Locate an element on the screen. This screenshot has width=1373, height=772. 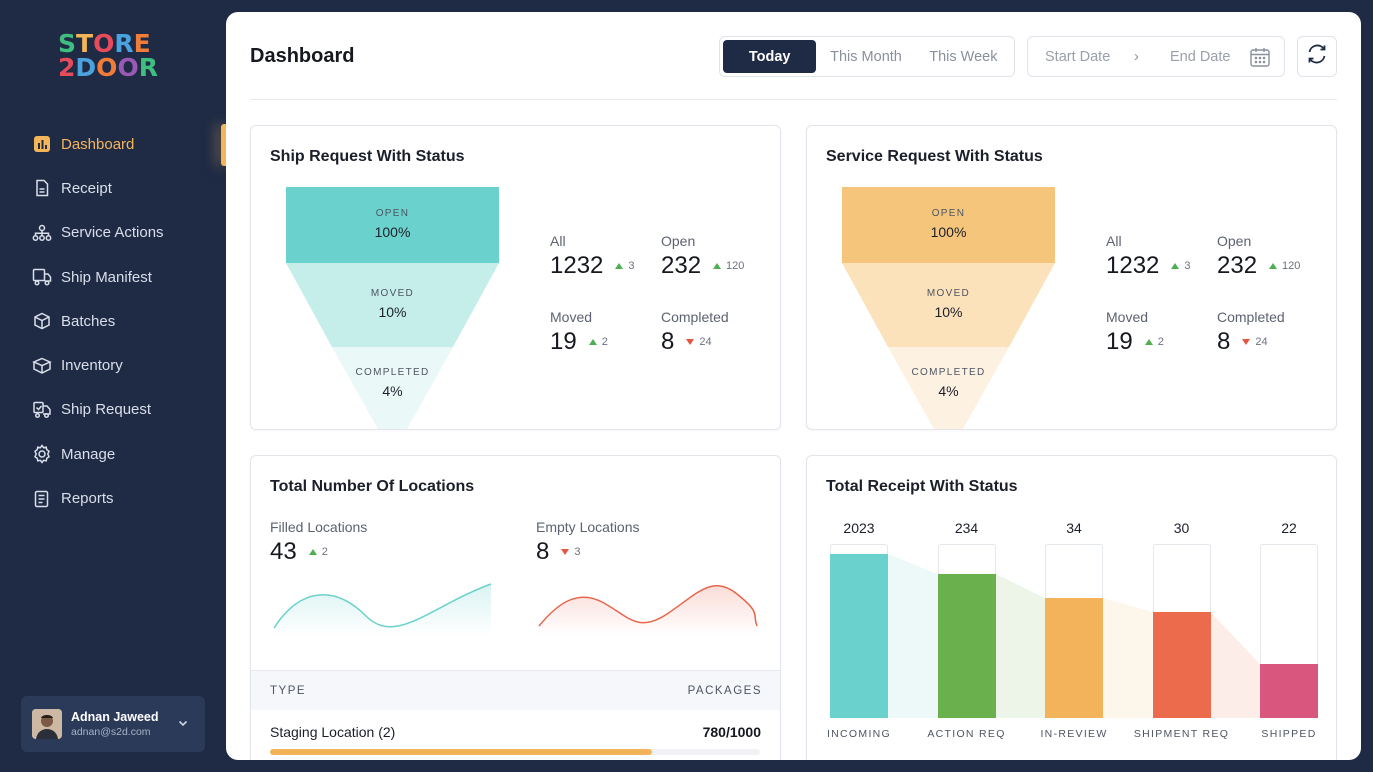
column-header-packages: PACKAGES is located at coordinates (724, 691).